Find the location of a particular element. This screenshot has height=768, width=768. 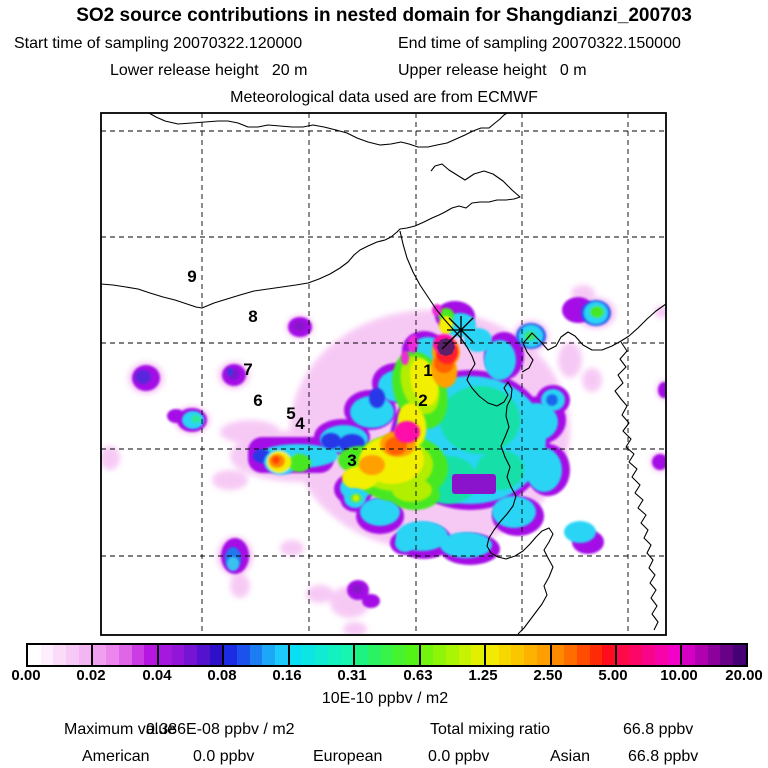

source-label-8: 8 is located at coordinates (253, 316).